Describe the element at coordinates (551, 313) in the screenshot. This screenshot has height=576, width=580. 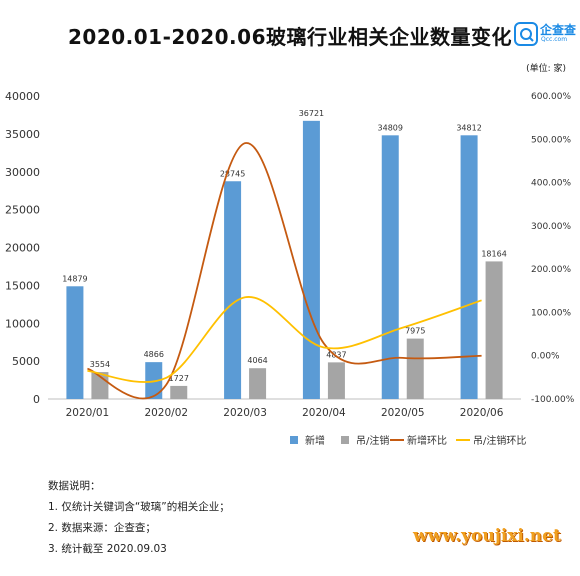
I see `y2-tick-label: 100.00%` at that location.